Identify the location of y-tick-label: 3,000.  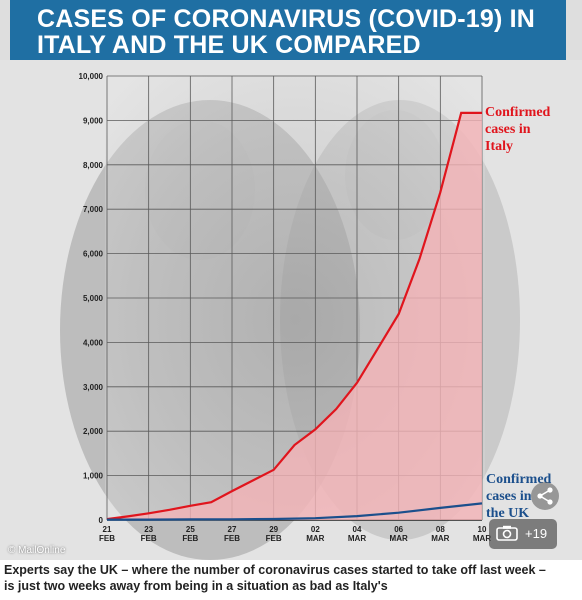
(93, 387).